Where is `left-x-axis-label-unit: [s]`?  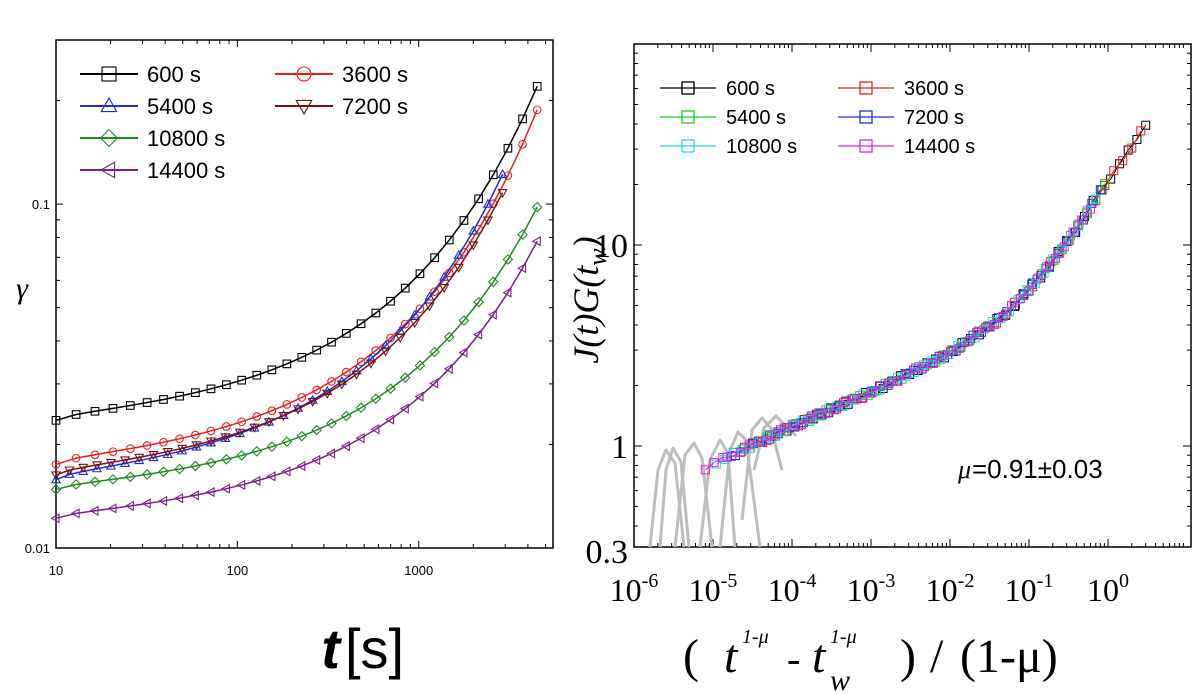 left-x-axis-label-unit: [s] is located at coordinates (374, 648).